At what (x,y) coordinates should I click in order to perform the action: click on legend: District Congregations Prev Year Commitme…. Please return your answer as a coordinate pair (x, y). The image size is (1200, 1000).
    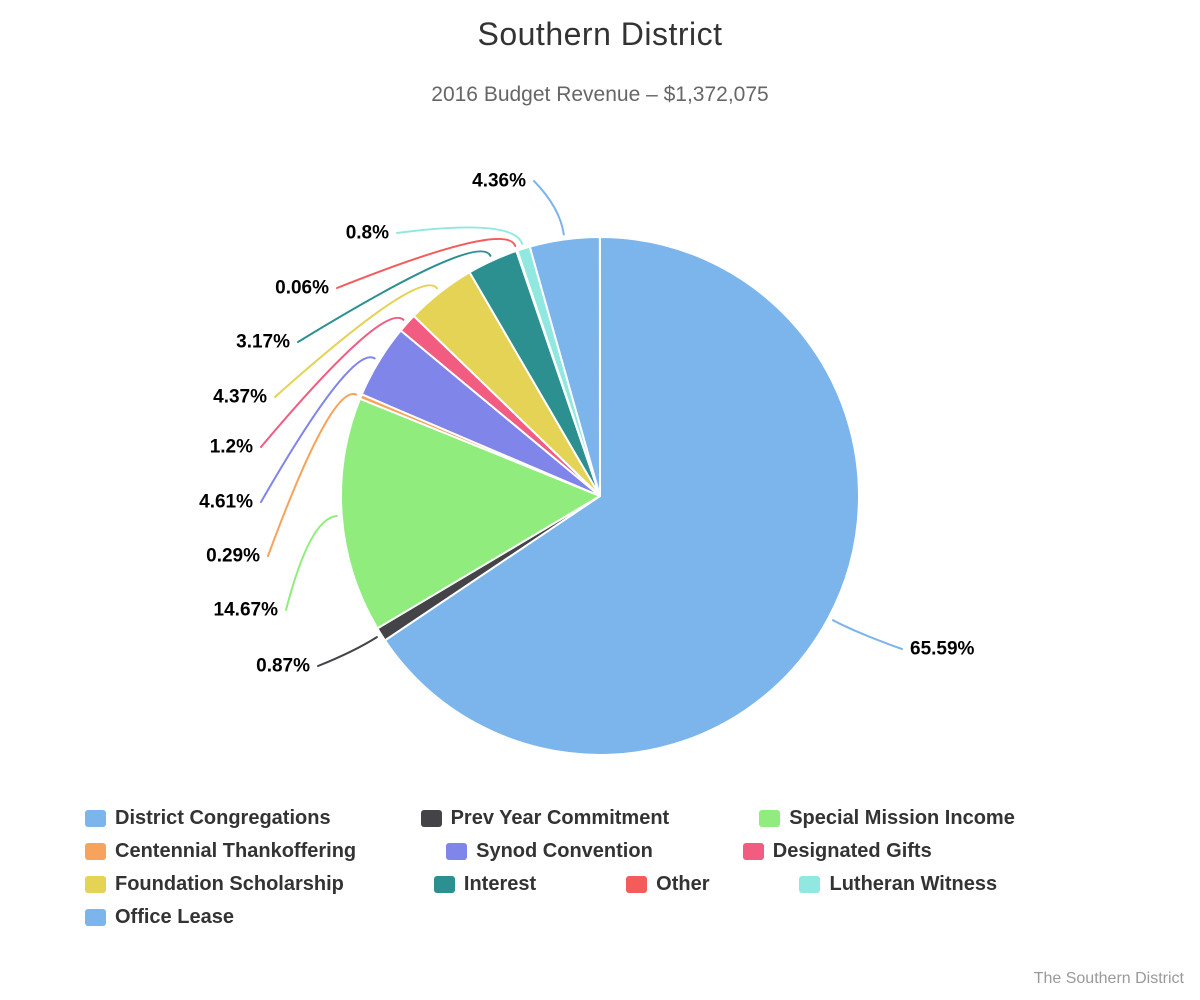
    Looking at the image, I should click on (625, 873).